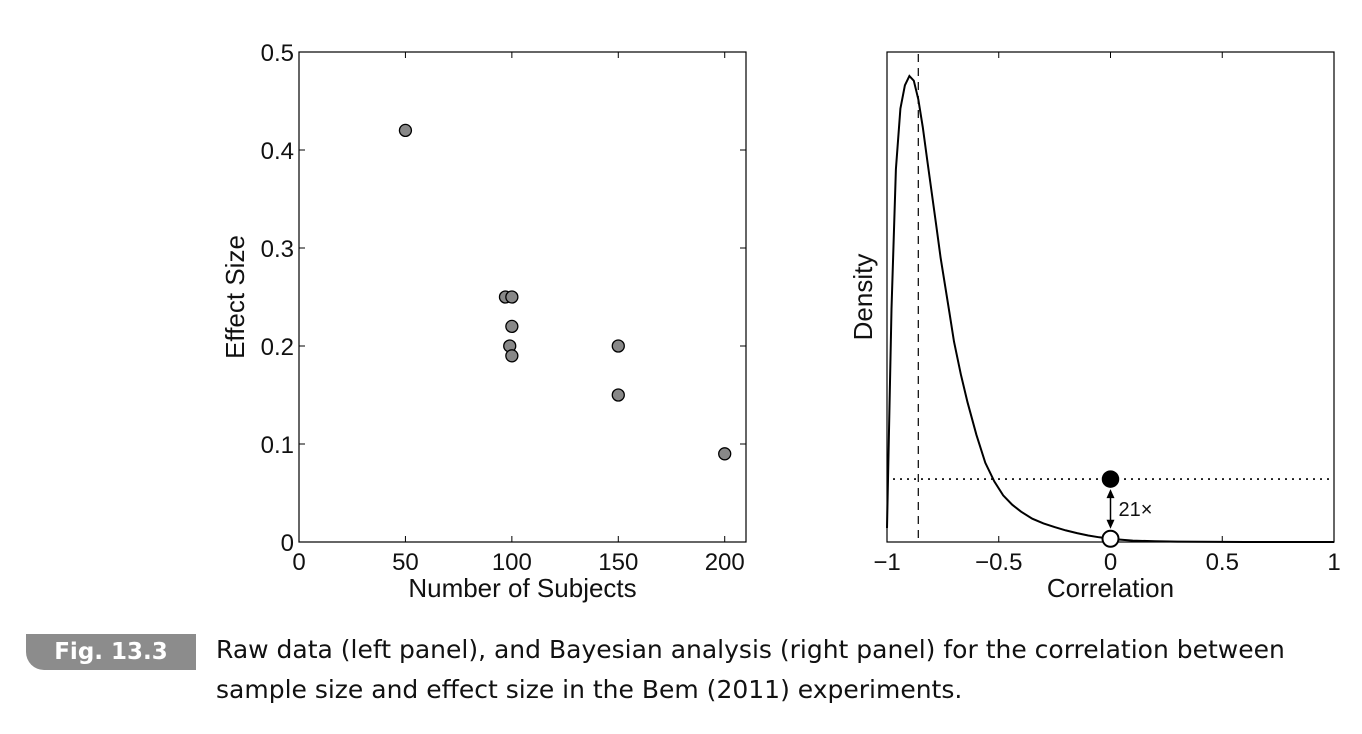  What do you see at coordinates (1222, 562) in the screenshot?
I see `density-x-tick-label: 0.5` at bounding box center [1222, 562].